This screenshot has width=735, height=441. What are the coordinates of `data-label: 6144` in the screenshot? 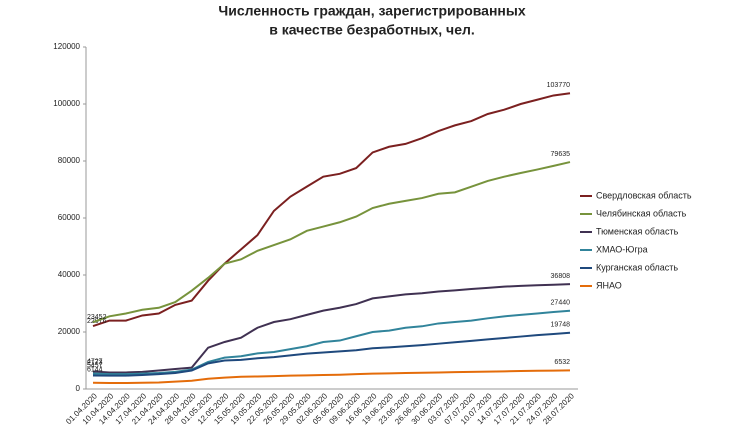 It's located at (95, 369).